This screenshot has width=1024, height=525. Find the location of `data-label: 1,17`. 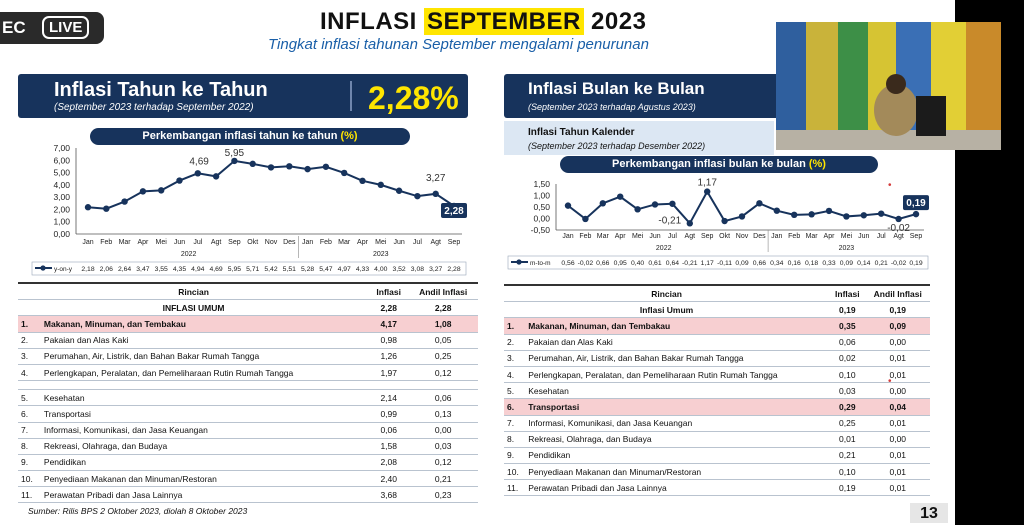

data-label: 1,17 is located at coordinates (707, 183).